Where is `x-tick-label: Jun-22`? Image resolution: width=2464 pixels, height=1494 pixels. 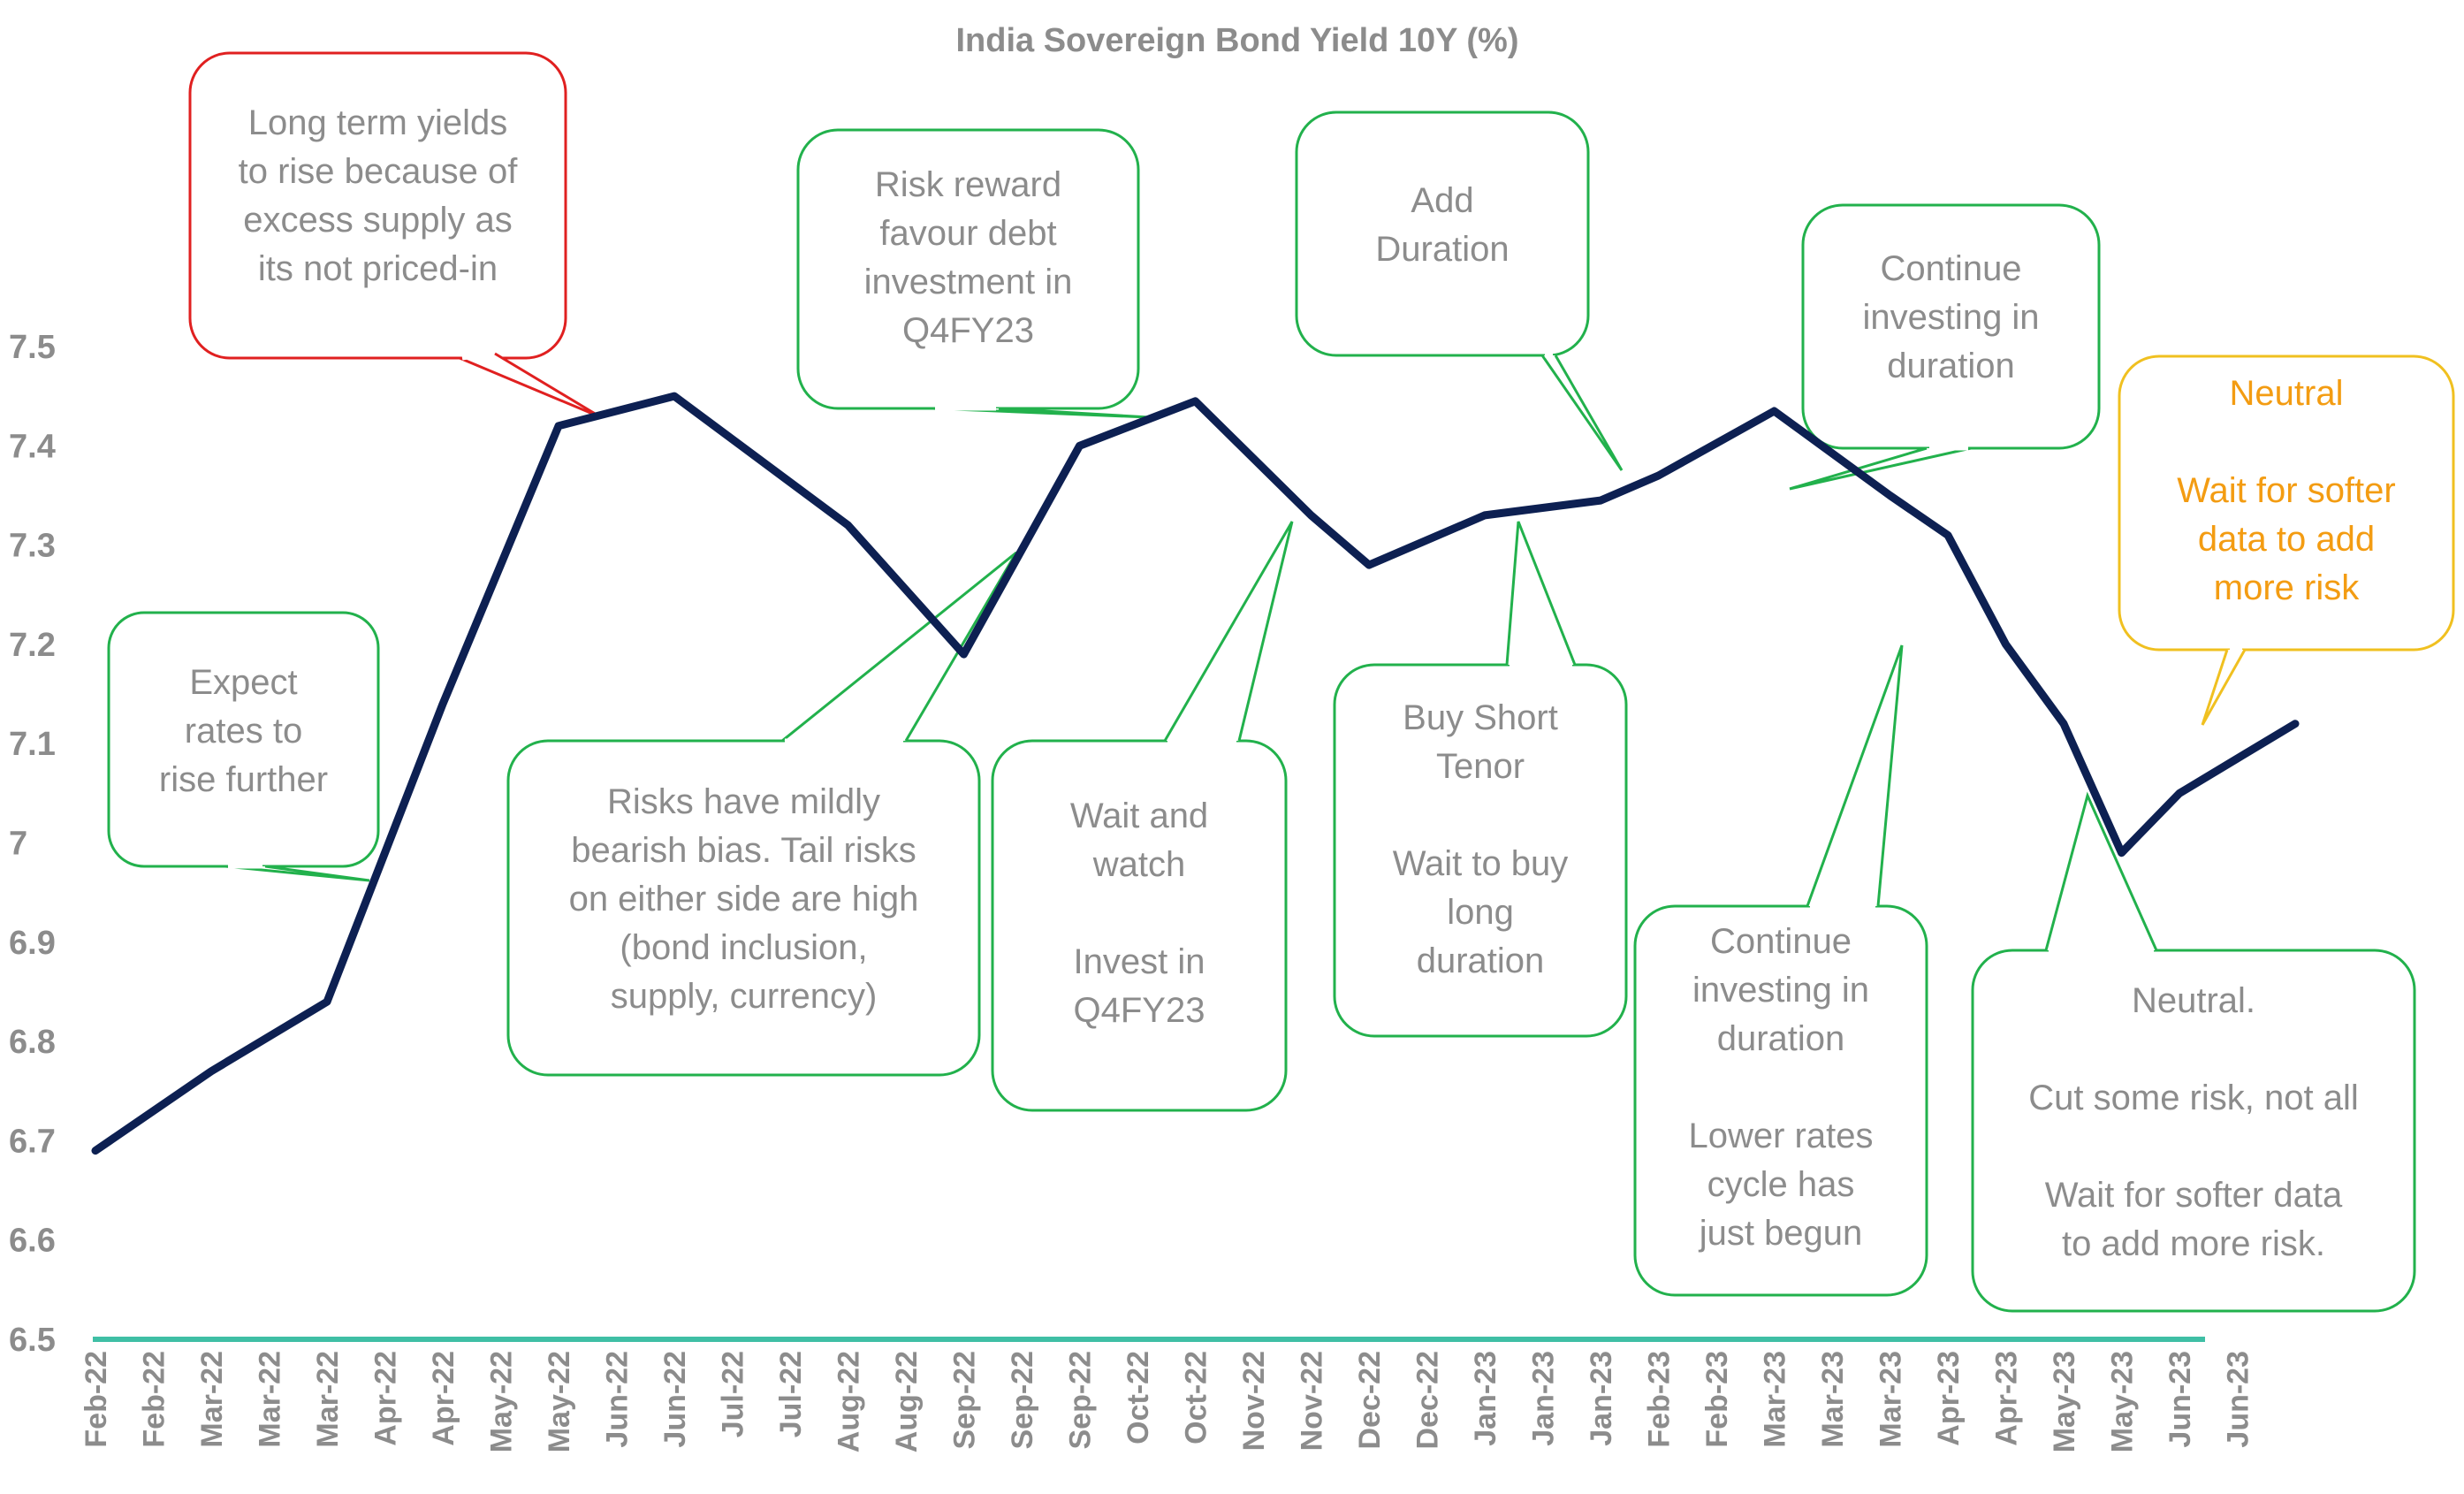
x-tick-label: Jun-22 is located at coordinates (675, 1399).